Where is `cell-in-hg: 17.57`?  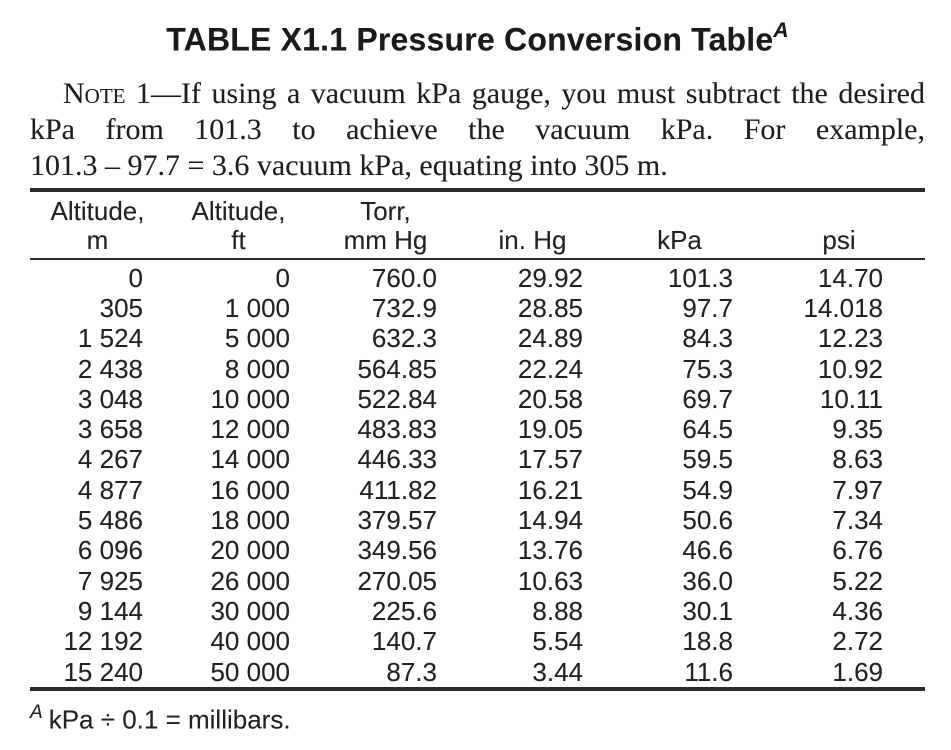
cell-in-hg: 17.57 is located at coordinates (550, 459).